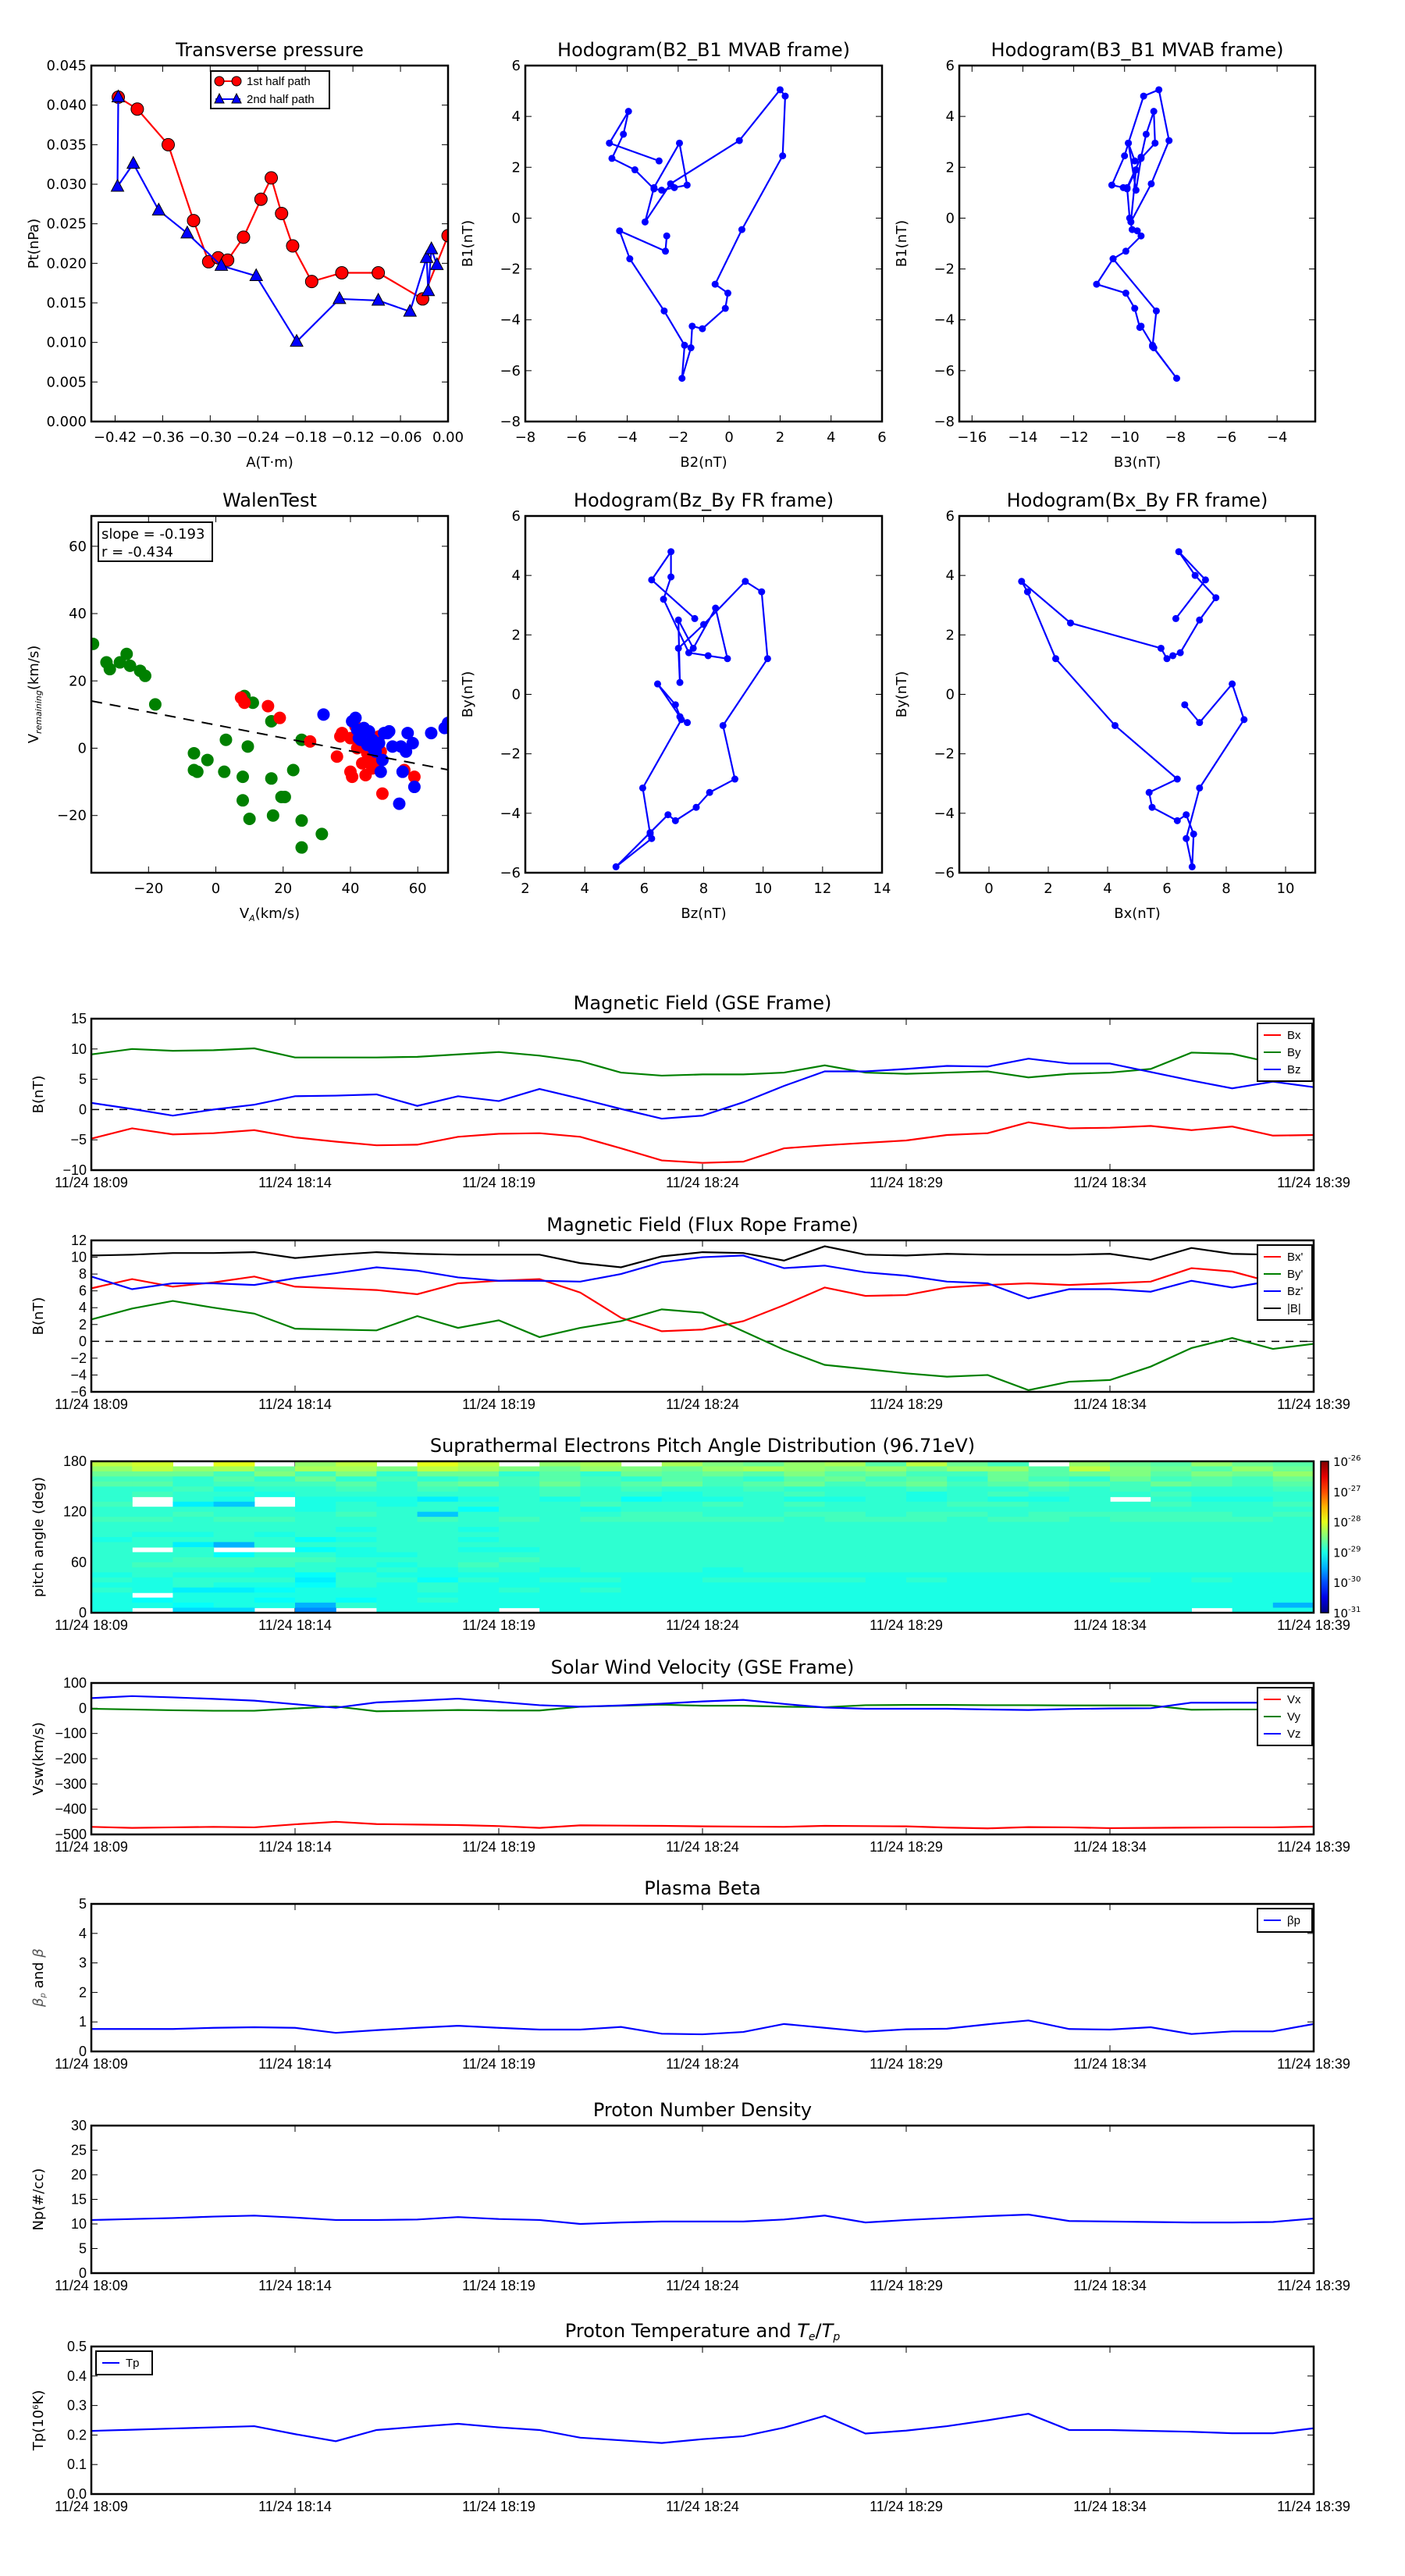 This screenshot has height=2576, width=1405. Describe the element at coordinates (83, 2273) in the screenshot. I see `y-tick-label: 0` at that location.